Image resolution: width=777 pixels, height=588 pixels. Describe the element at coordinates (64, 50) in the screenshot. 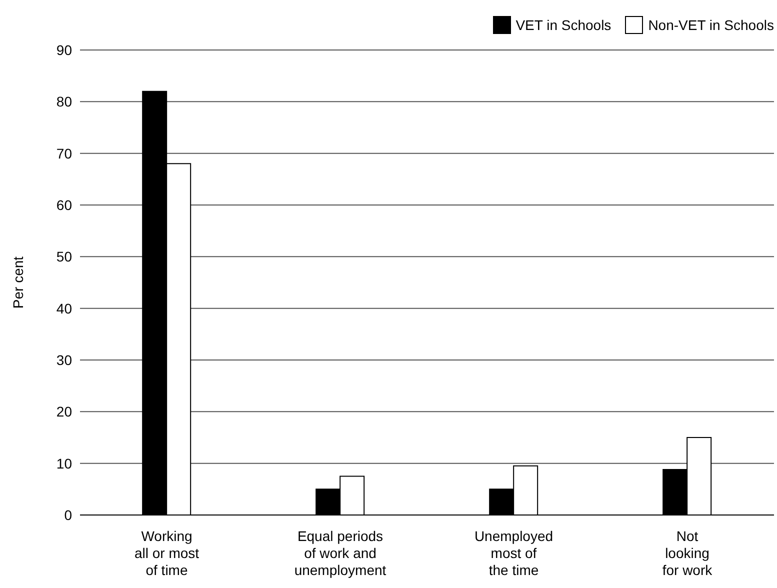

I see `y-tick-label: 90` at that location.